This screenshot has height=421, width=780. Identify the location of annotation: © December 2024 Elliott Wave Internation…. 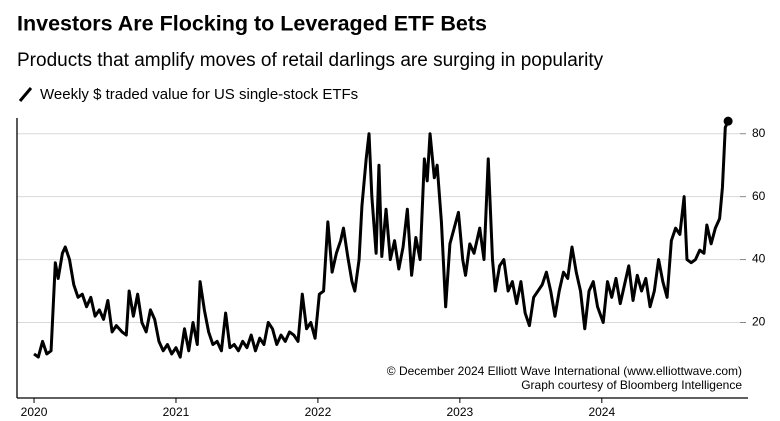
(564, 371).